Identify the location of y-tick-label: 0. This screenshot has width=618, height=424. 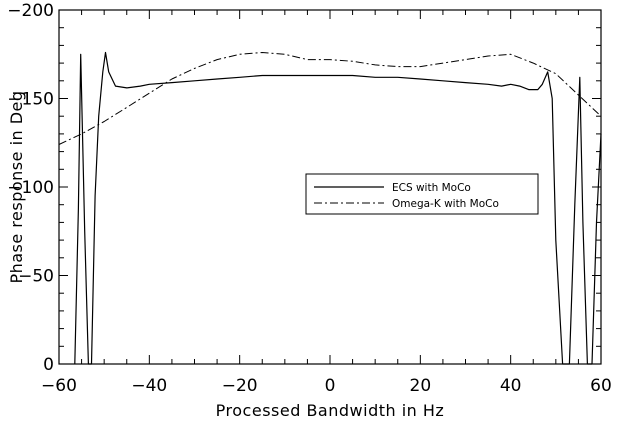
(48, 365).